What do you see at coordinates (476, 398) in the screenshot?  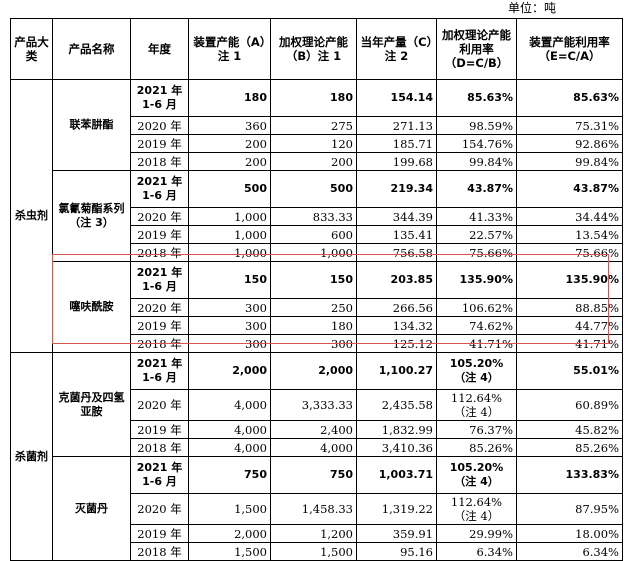 I see `rate-d-value: 112.64%` at bounding box center [476, 398].